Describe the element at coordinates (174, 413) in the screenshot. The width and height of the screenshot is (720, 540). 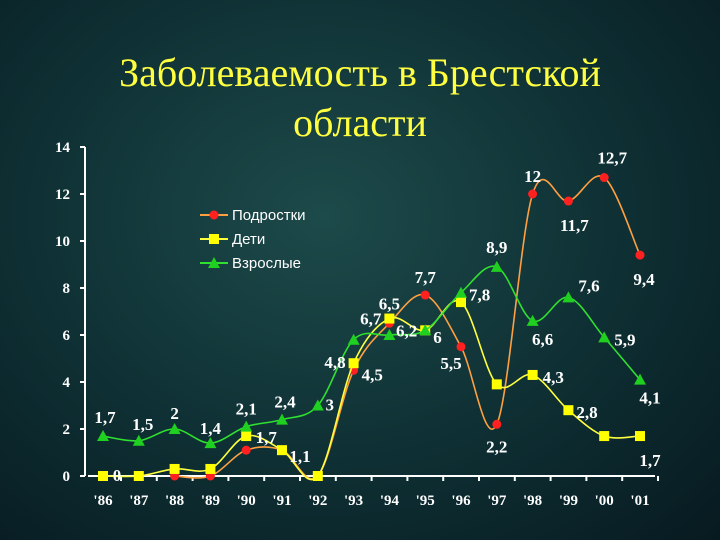
I see `data-label: 2` at that location.